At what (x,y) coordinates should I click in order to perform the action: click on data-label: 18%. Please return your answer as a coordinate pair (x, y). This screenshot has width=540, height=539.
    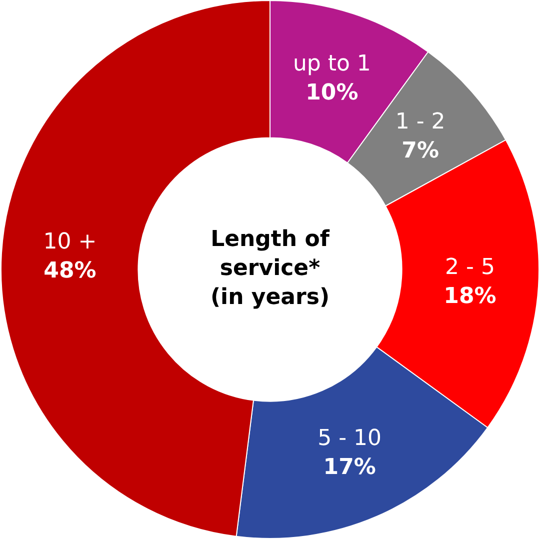
    Looking at the image, I should click on (470, 296).